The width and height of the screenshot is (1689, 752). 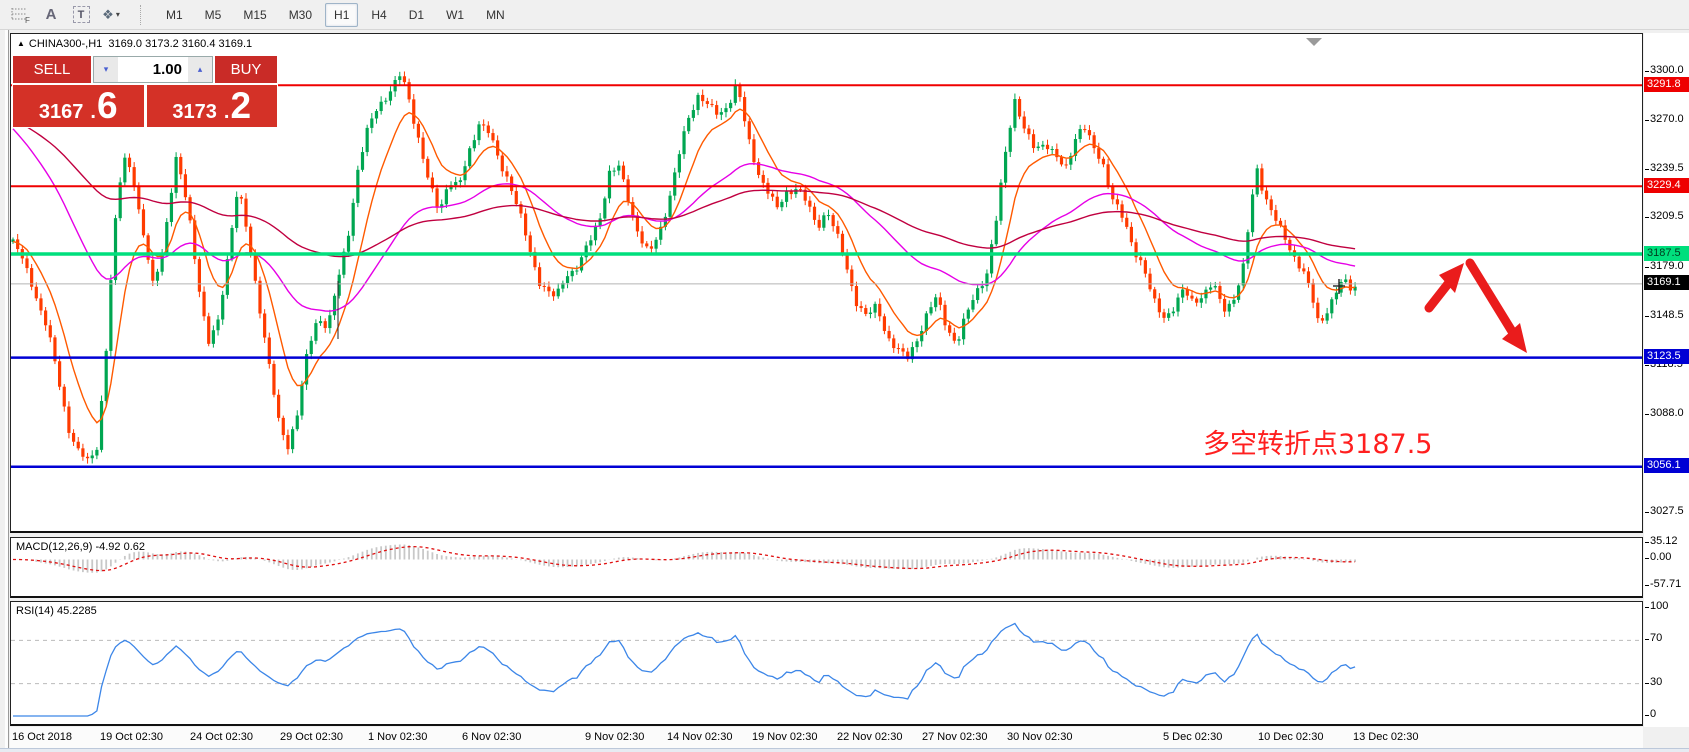 I want to click on price-badge-3123.5: 3123.5, so click(x=1666, y=357).